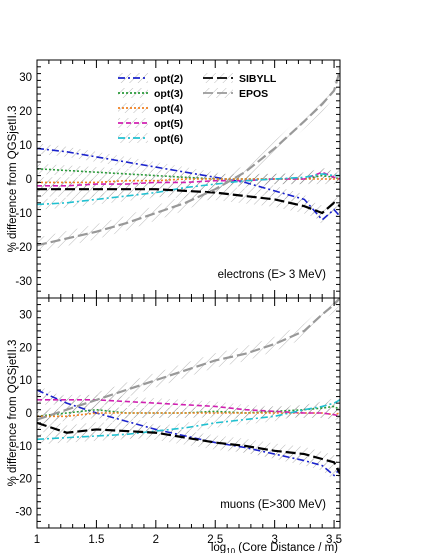 This screenshot has width=427, height=553. I want to click on x-axis-title: log10 (Core Distance / m), so click(274, 547).